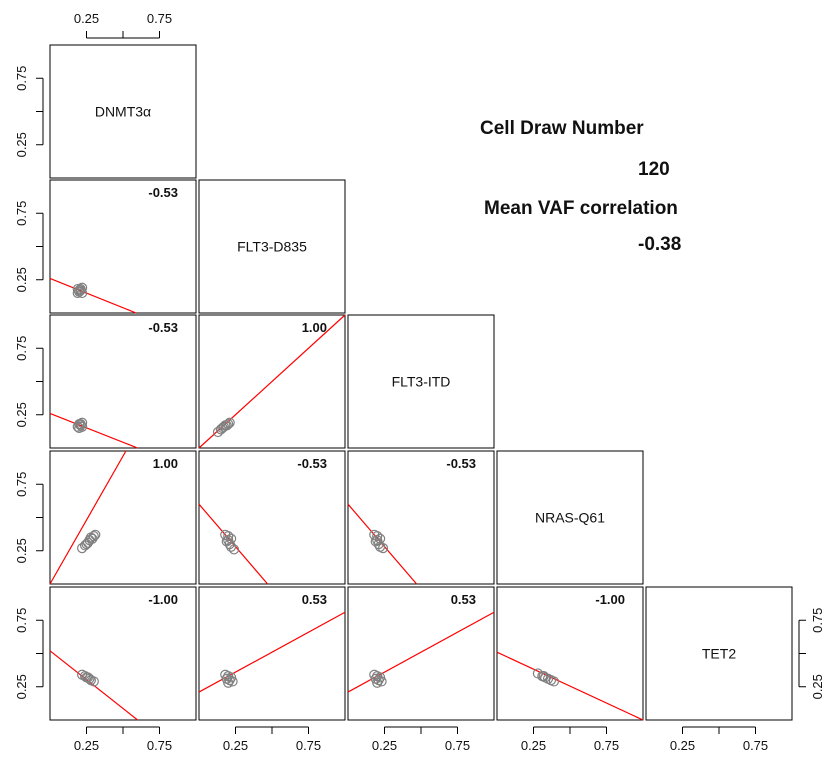  Describe the element at coordinates (654, 169) in the screenshot. I see `cell-draw-number: 120` at that location.